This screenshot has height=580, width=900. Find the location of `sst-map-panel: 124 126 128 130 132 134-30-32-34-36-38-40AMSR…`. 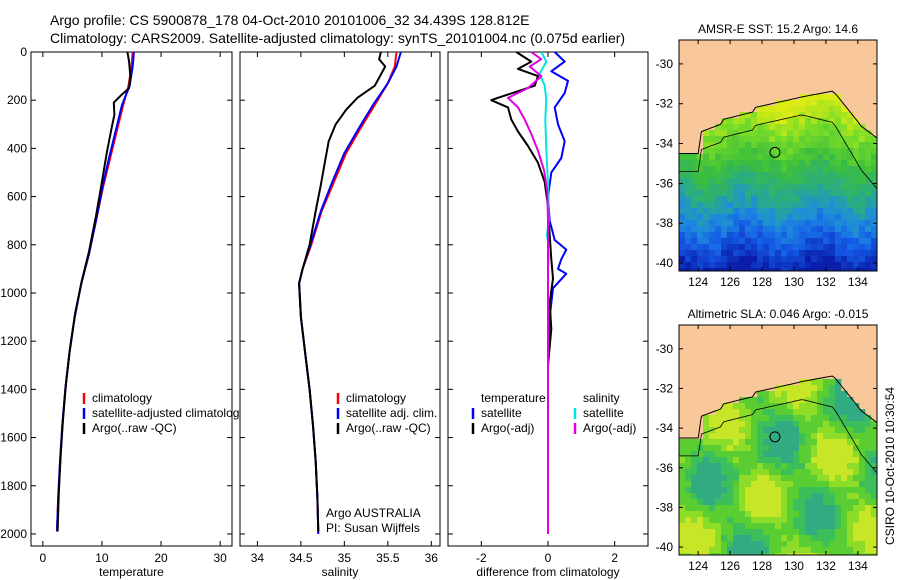

sst-map-panel: 124 126 128 130 132 134-30-32-34-36-38-40AMSR… is located at coordinates (767, 155).